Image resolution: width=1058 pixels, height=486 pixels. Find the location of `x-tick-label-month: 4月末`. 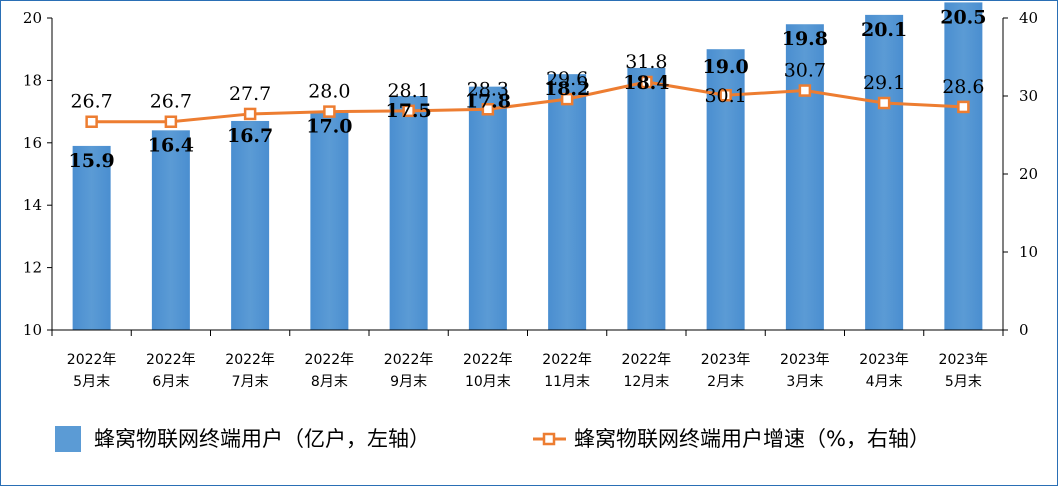

x-tick-label-month: 4月末 is located at coordinates (884, 382).